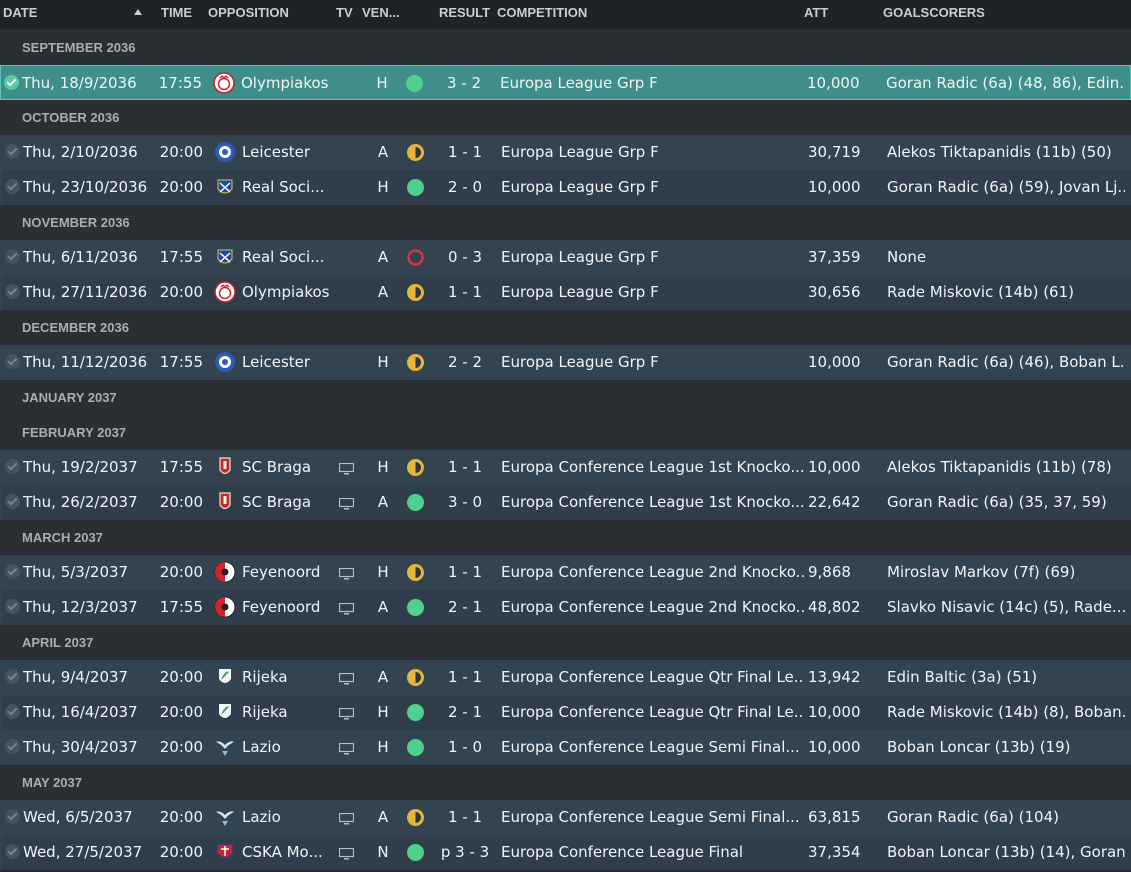 This screenshot has height=872, width=1131. What do you see at coordinates (834, 502) in the screenshot?
I see `attendance: 22,642` at bounding box center [834, 502].